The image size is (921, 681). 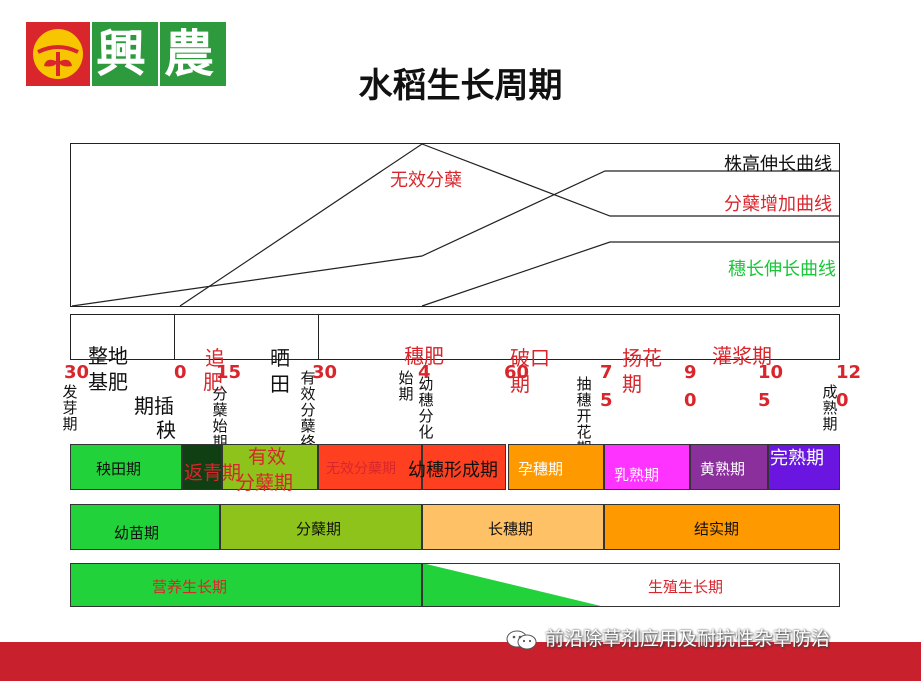 What do you see at coordinates (797, 458) in the screenshot?
I see `stage-full-label: 完熟期` at bounding box center [797, 458].